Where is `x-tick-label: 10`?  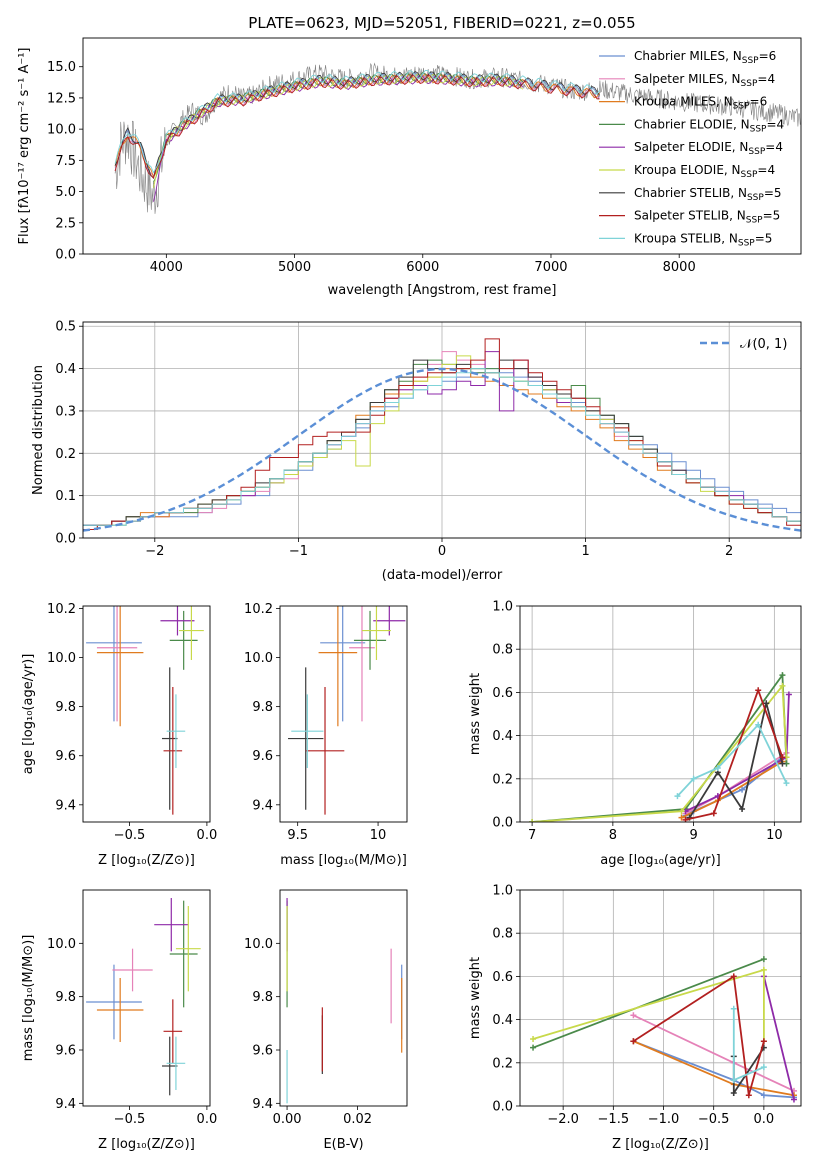 x-tick-label: 10 is located at coordinates (774, 835).